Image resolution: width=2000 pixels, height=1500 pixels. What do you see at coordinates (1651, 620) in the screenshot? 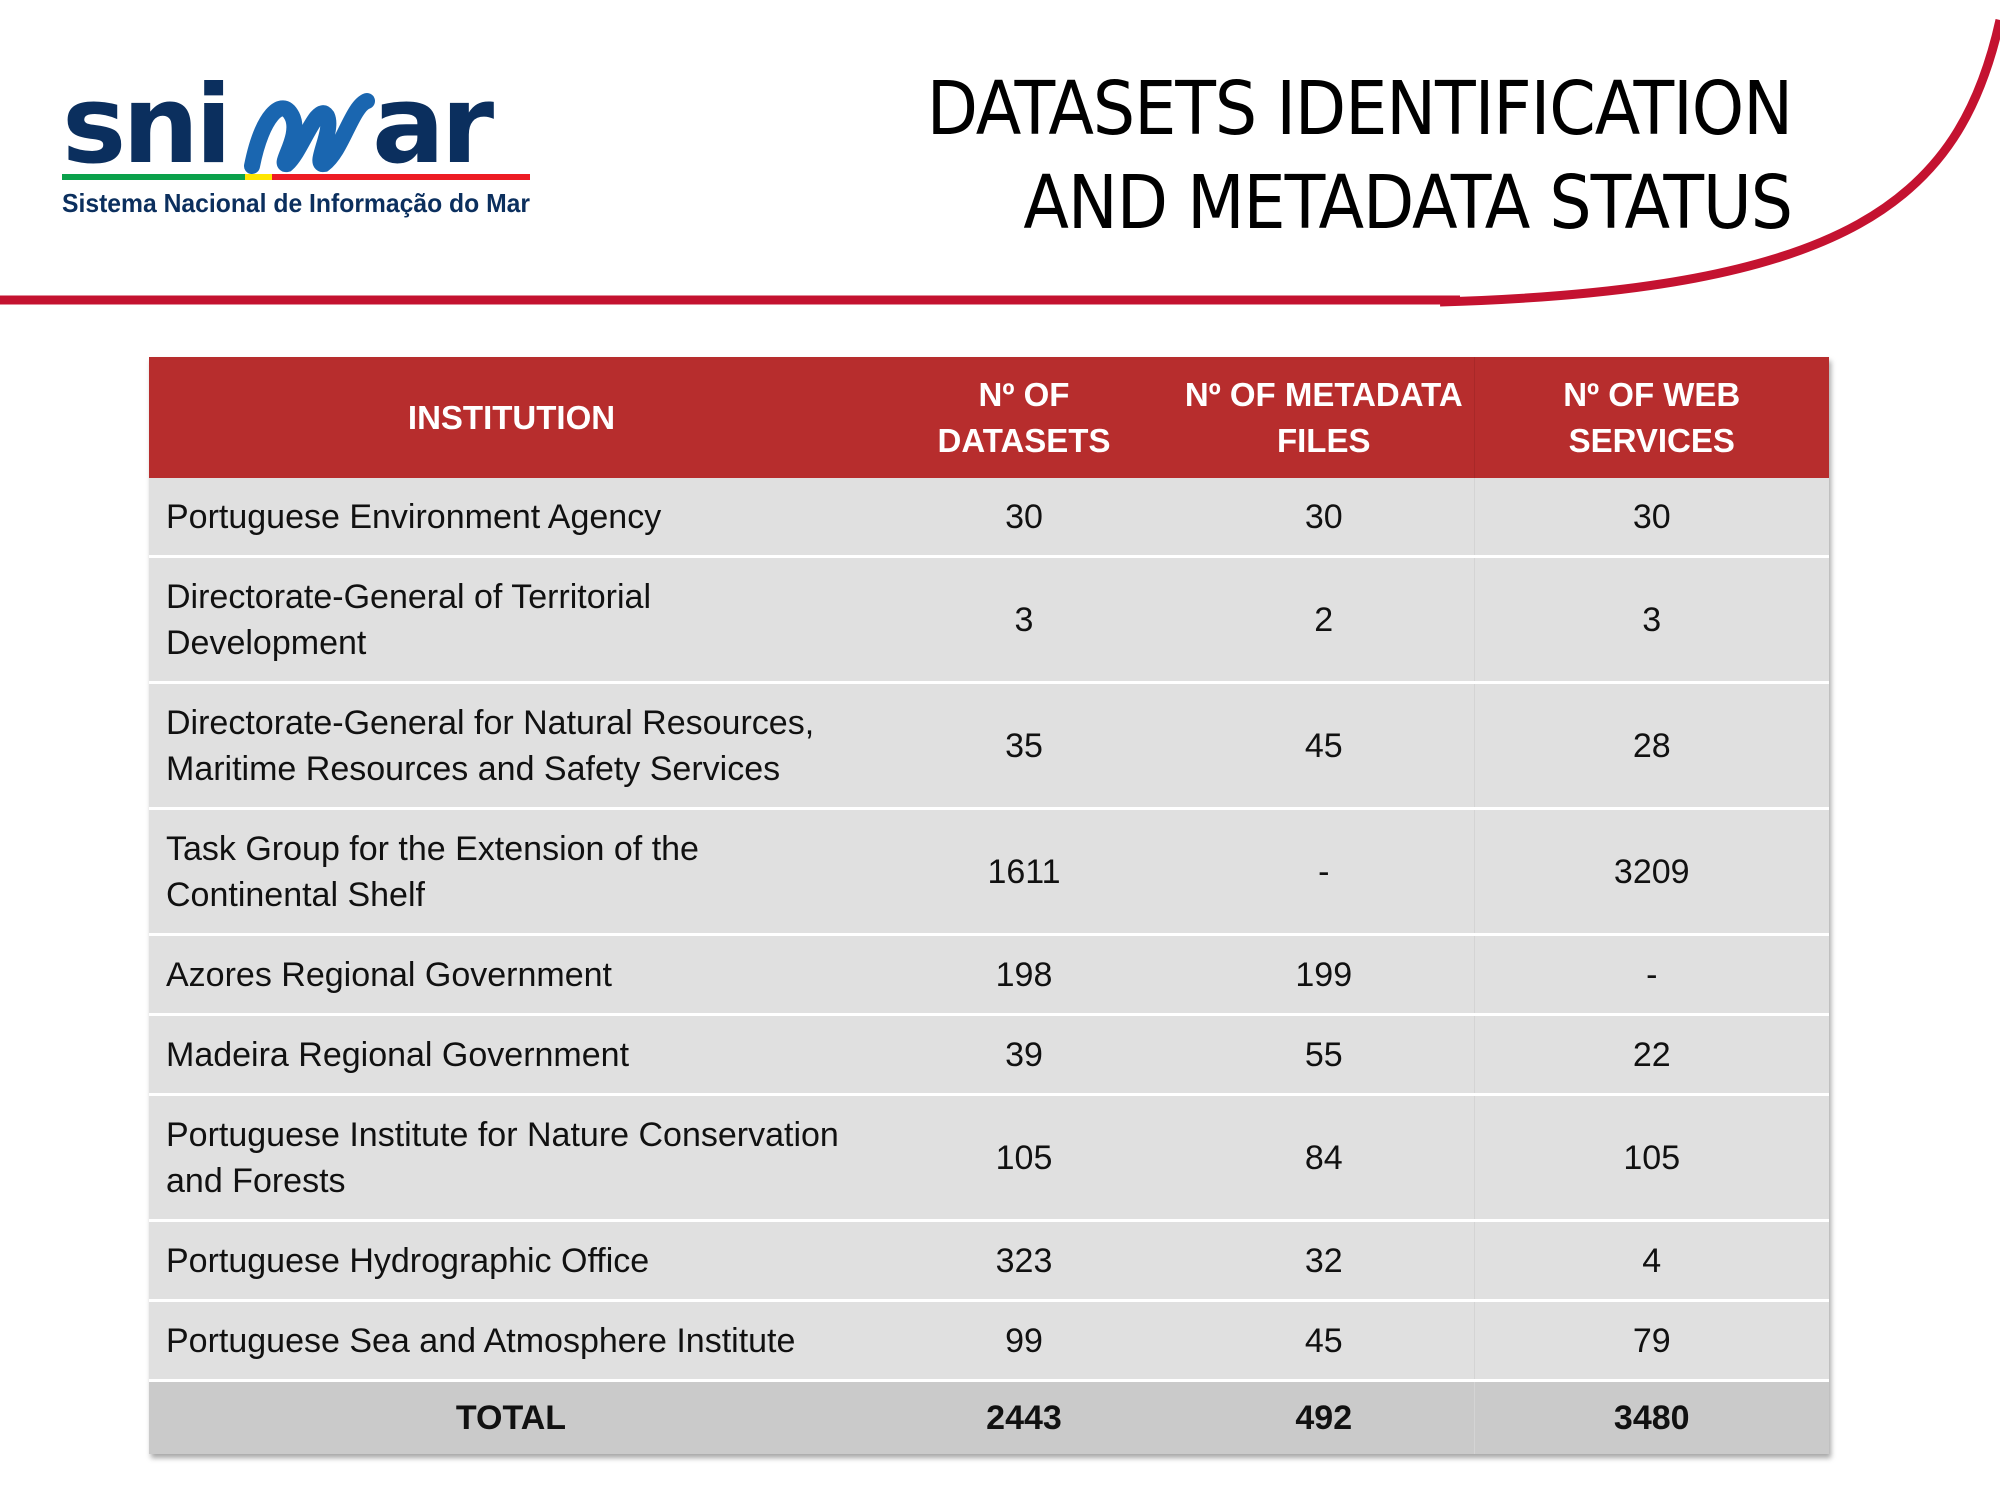
I see `web-services-cell: 3` at bounding box center [1651, 620].